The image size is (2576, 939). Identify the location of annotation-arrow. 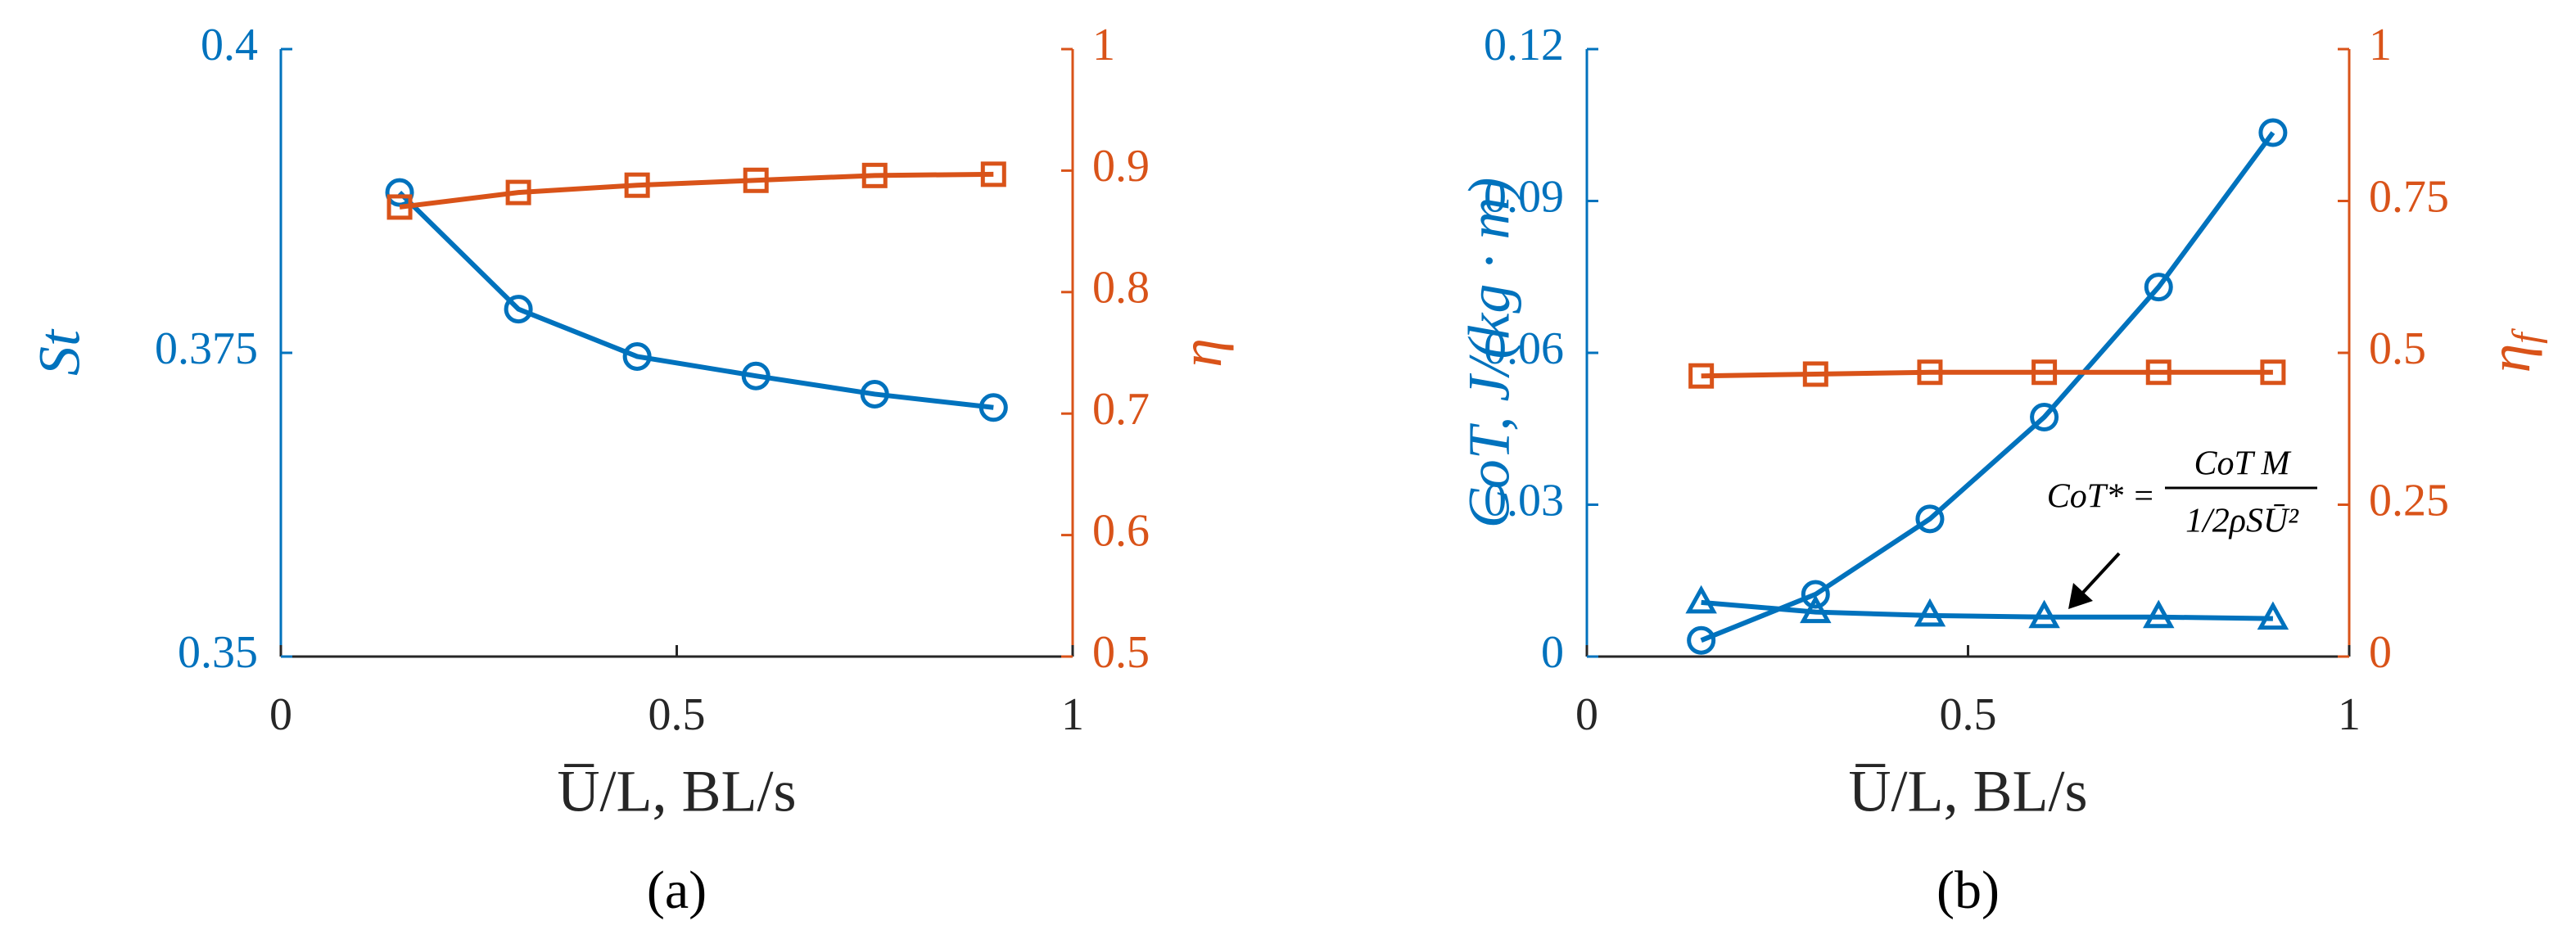
(2099, 575).